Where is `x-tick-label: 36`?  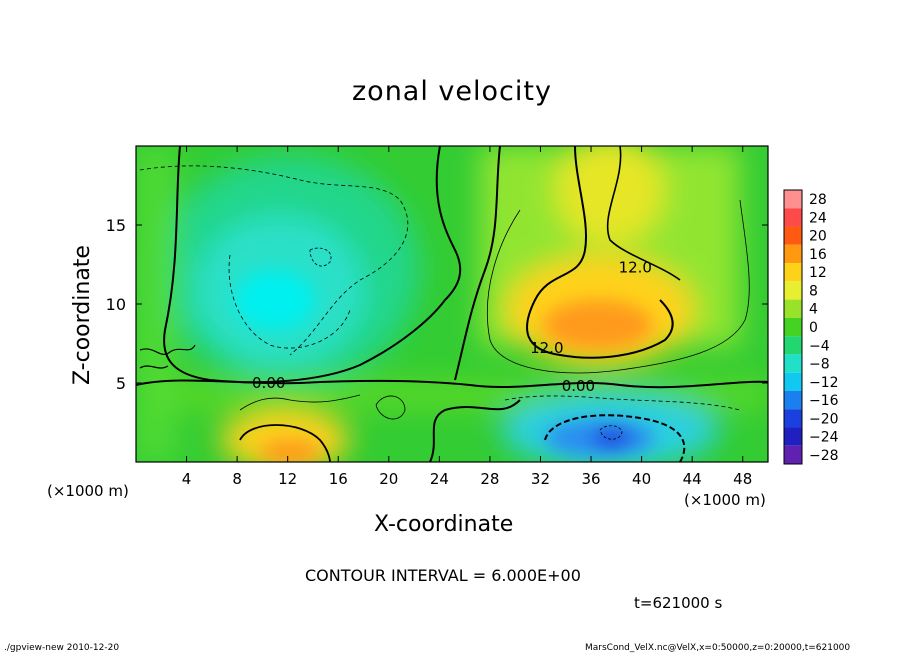
x-tick-label: 36 is located at coordinates (590, 479).